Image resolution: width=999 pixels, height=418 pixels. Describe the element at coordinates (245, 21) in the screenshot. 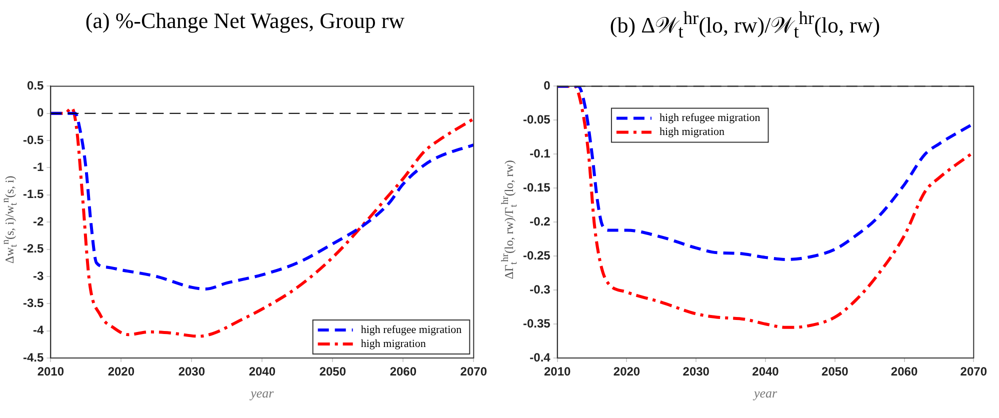

I see `chart-title: (a) %-Change Net Wages, Group rw` at that location.